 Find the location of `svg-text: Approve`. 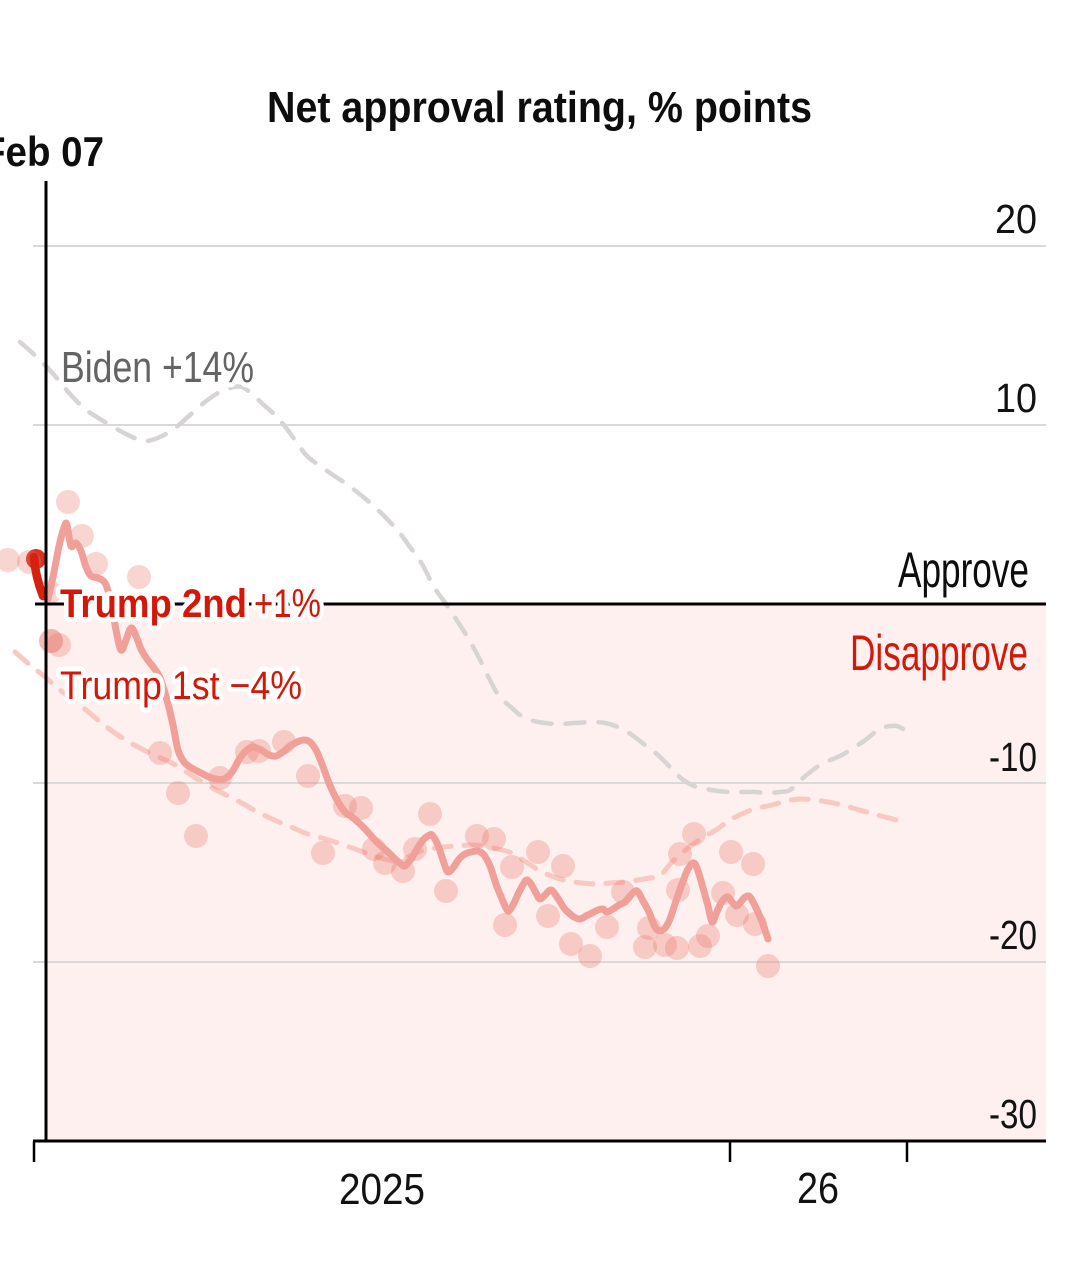

svg-text: Approve is located at coordinates (963, 570).